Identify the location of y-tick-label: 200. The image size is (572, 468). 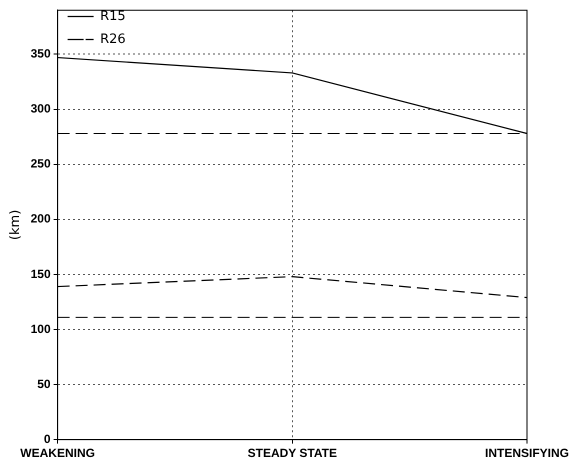
(40, 219).